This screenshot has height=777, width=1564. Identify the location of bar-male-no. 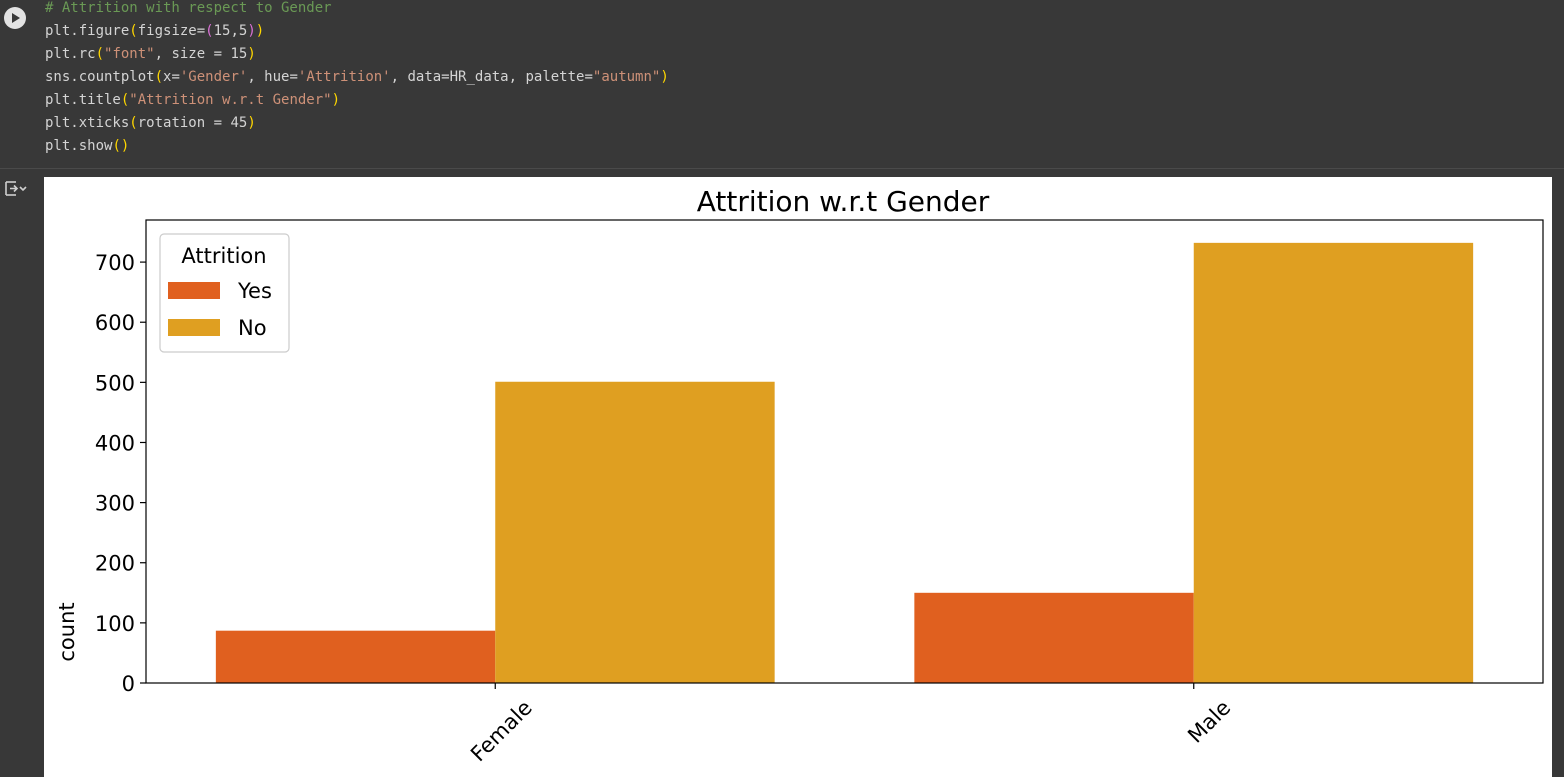
(1333, 462).